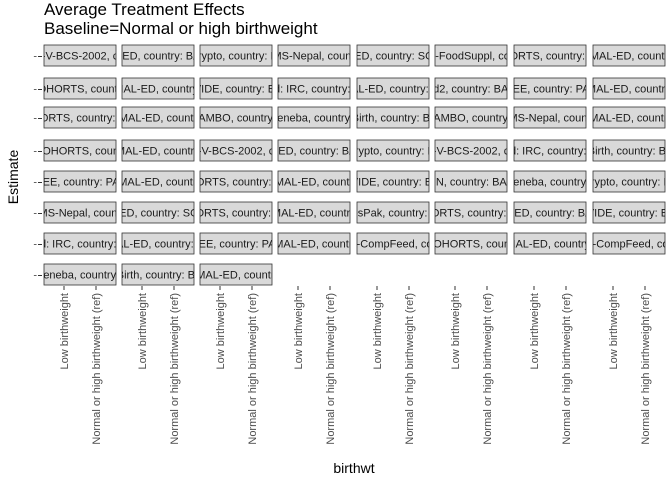  I want to click on facet-strip: studyid: COHORTS, country: BRAZIL, so click(80, 88).